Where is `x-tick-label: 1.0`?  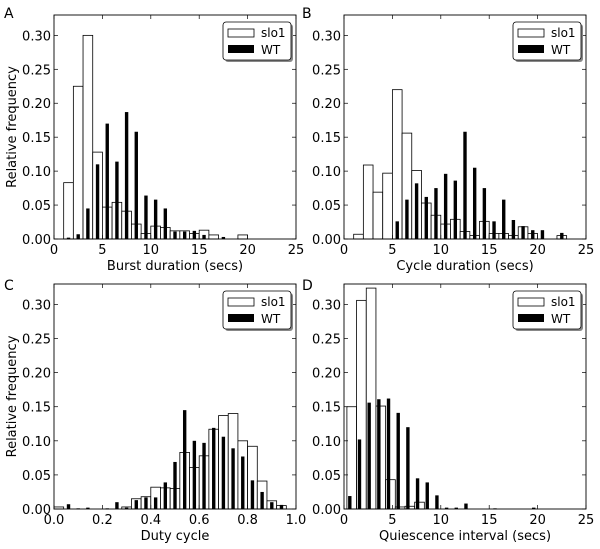
x-tick-label: 1.0 is located at coordinates (296, 520).